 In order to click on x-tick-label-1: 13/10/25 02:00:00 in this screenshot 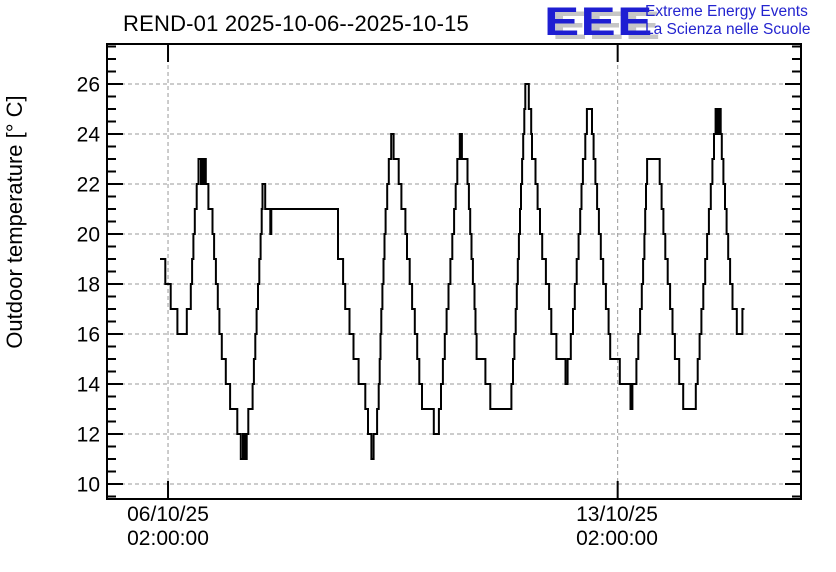, I will do `click(617, 526)`.